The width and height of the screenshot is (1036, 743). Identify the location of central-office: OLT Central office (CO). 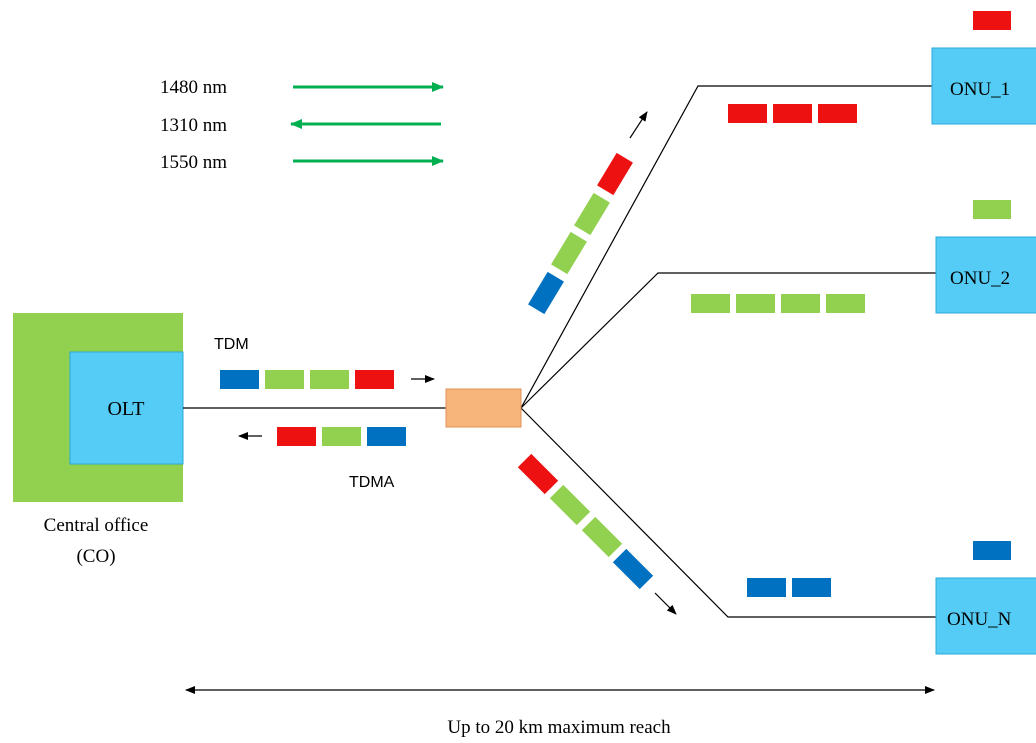
(98, 440).